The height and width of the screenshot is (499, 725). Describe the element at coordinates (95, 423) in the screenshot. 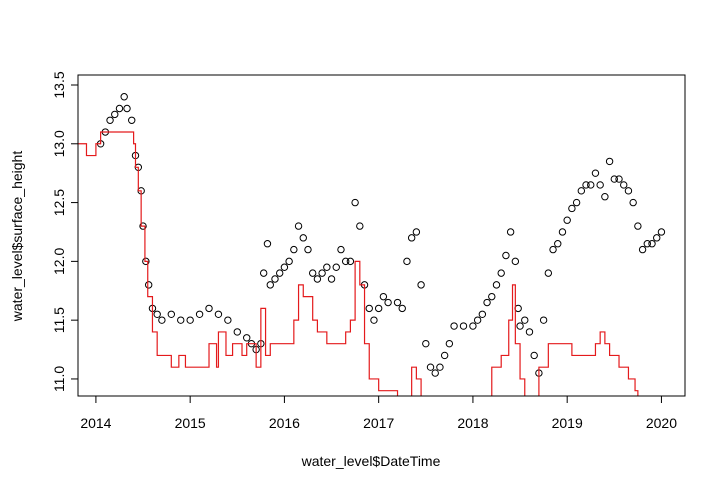

I see `x-tick-label: 2014` at that location.